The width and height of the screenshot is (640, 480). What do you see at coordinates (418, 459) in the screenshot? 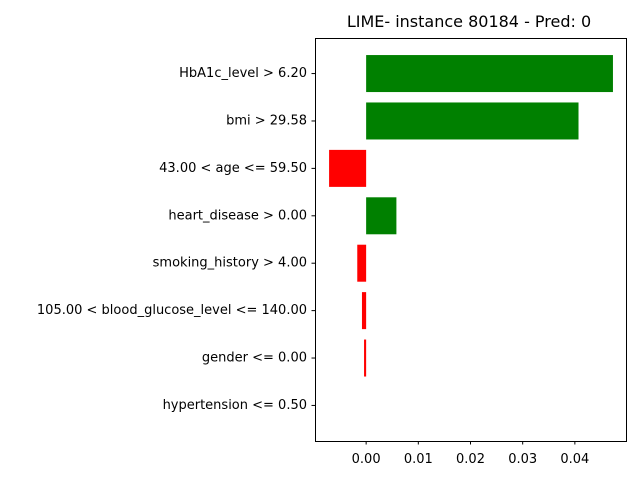
I see `x-tick-label: 0.01` at bounding box center [418, 459].